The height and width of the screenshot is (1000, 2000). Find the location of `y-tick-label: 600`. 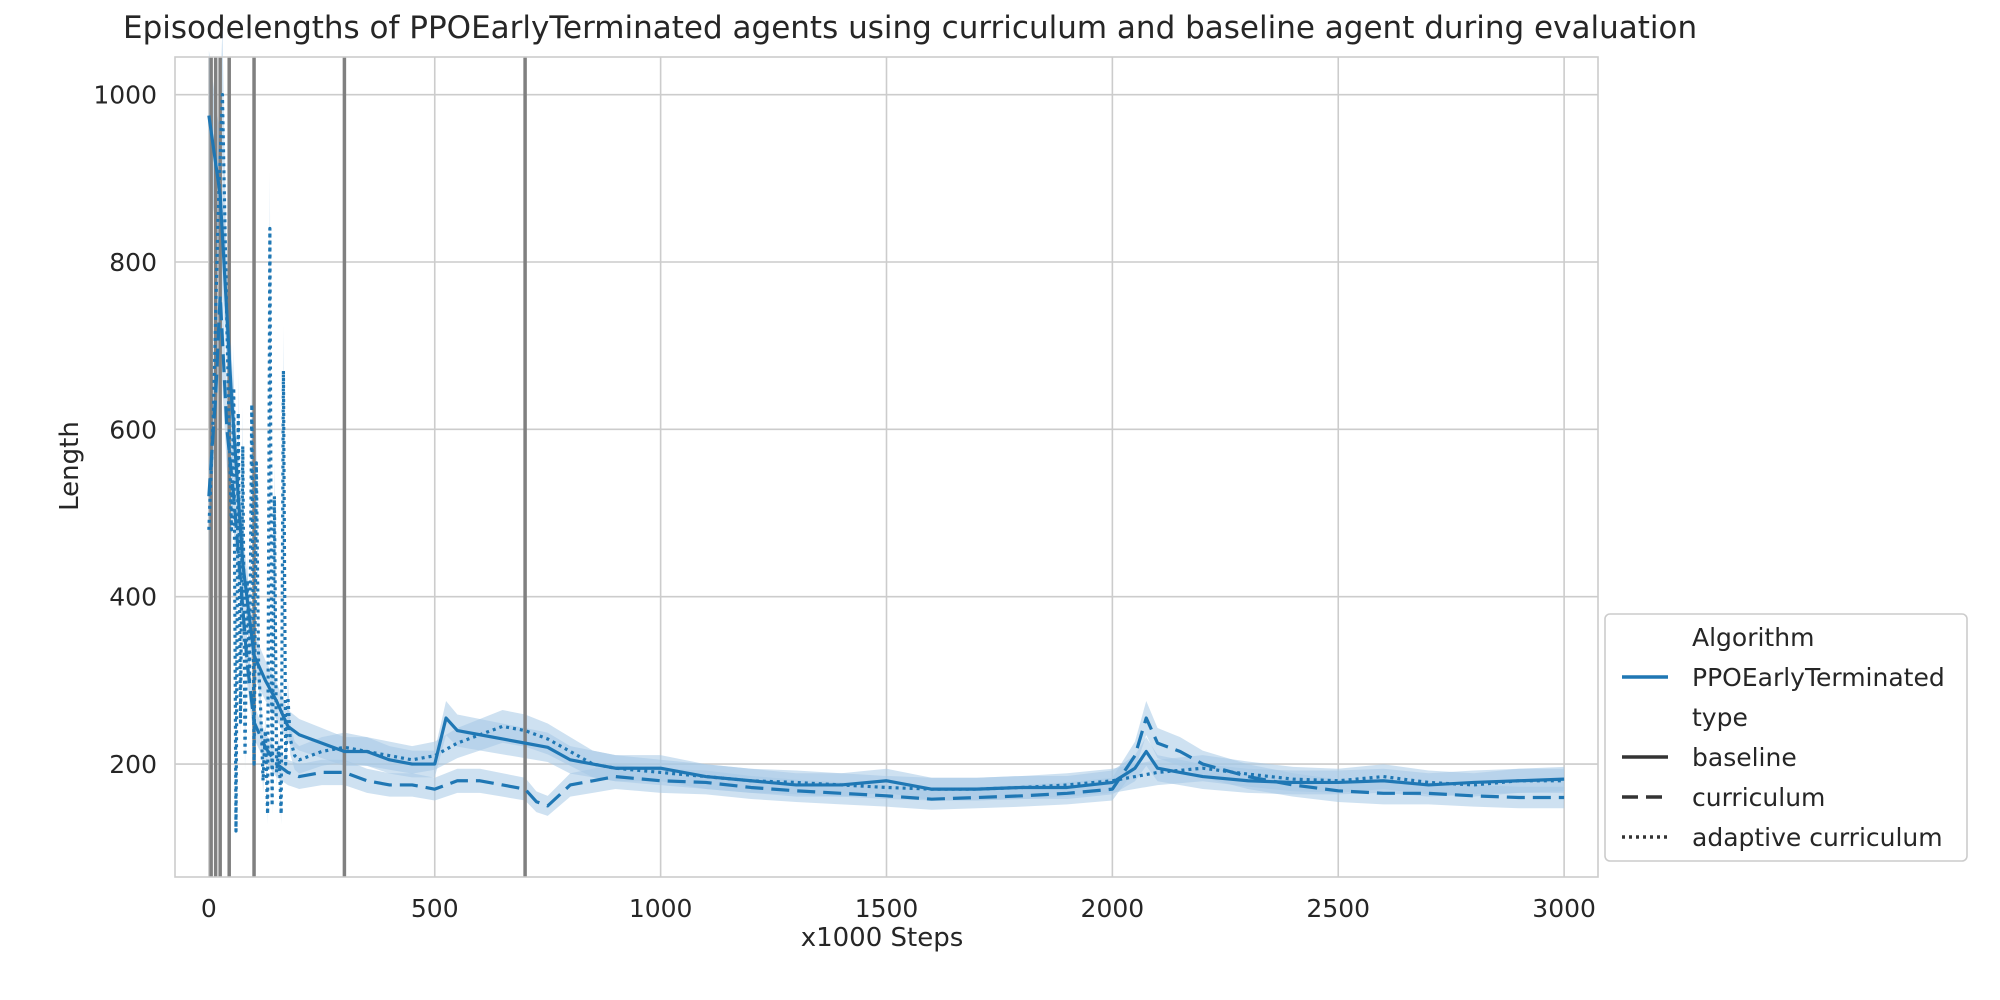

y-tick-label: 600 is located at coordinates (133, 429).